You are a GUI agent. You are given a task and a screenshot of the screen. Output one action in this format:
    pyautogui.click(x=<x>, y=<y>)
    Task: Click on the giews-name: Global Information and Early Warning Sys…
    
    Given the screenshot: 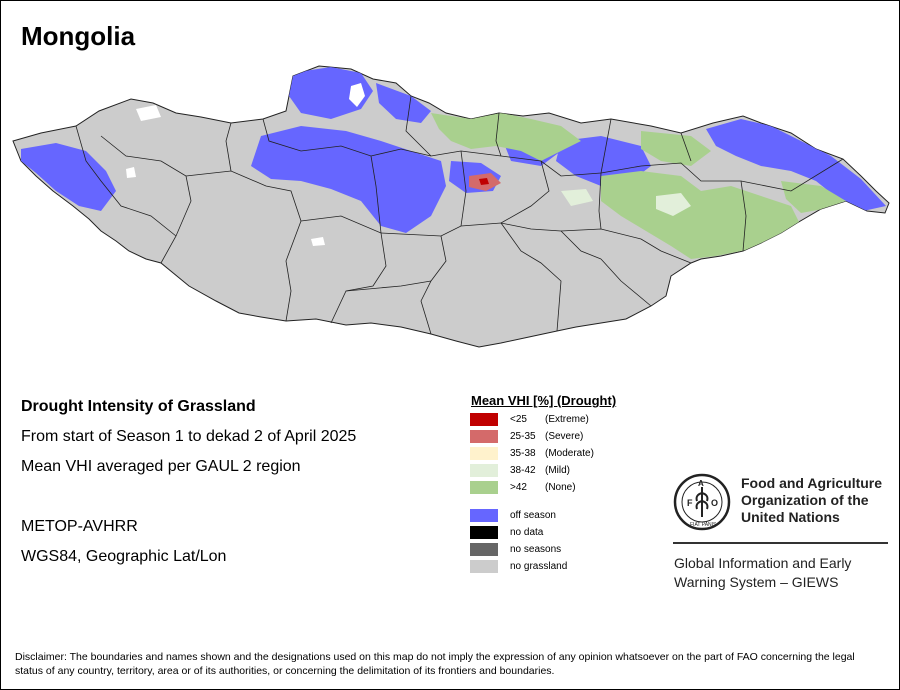 What is the action you would take?
    pyautogui.click(x=762, y=573)
    